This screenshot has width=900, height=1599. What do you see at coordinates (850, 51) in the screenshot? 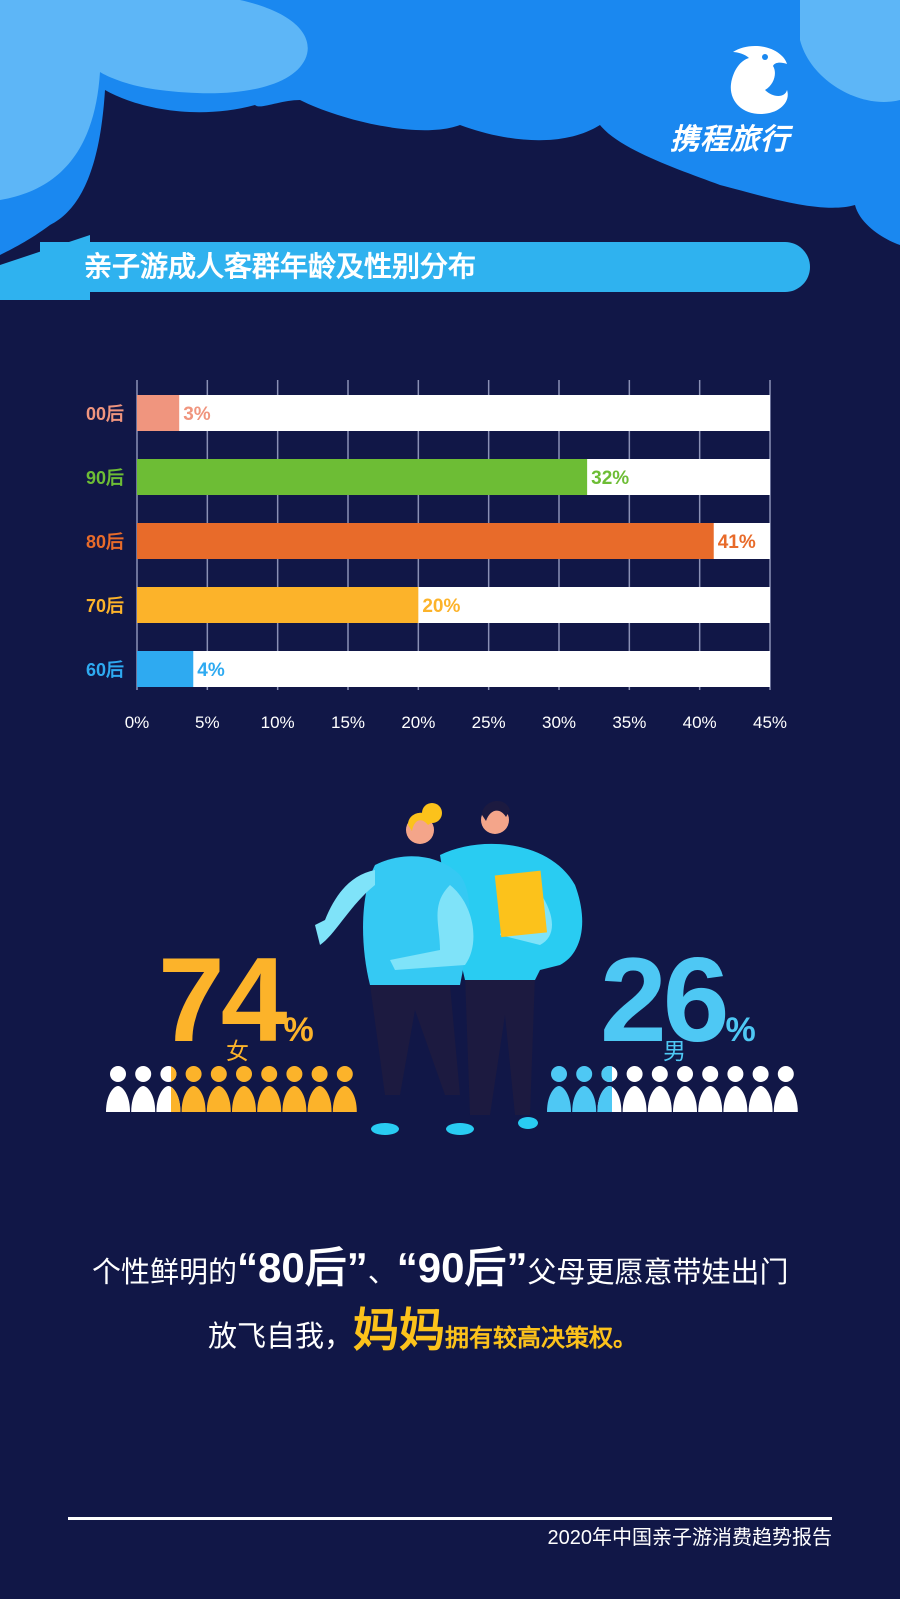
I see `cloud-light-right` at bounding box center [850, 51].